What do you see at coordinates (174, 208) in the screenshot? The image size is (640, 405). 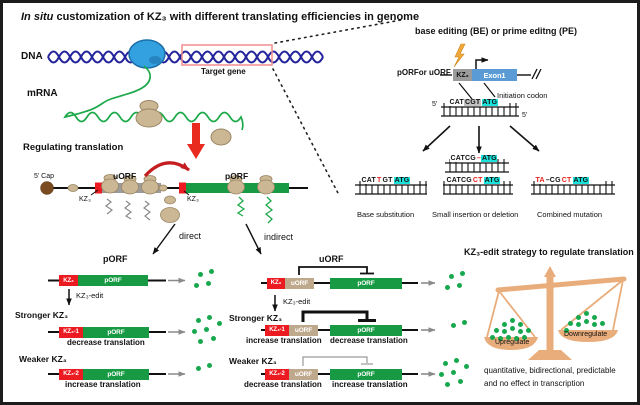 I see `regulating-schematic` at bounding box center [174, 208].